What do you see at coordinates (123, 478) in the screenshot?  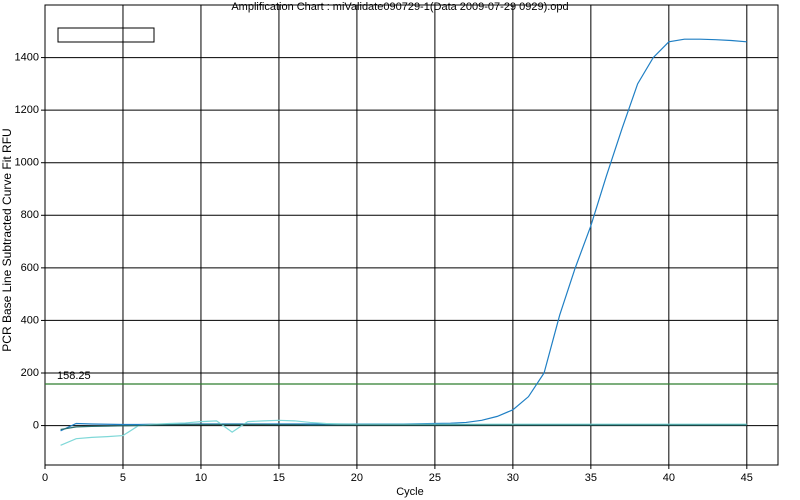 I see `x-tick-label: 5` at bounding box center [123, 478].